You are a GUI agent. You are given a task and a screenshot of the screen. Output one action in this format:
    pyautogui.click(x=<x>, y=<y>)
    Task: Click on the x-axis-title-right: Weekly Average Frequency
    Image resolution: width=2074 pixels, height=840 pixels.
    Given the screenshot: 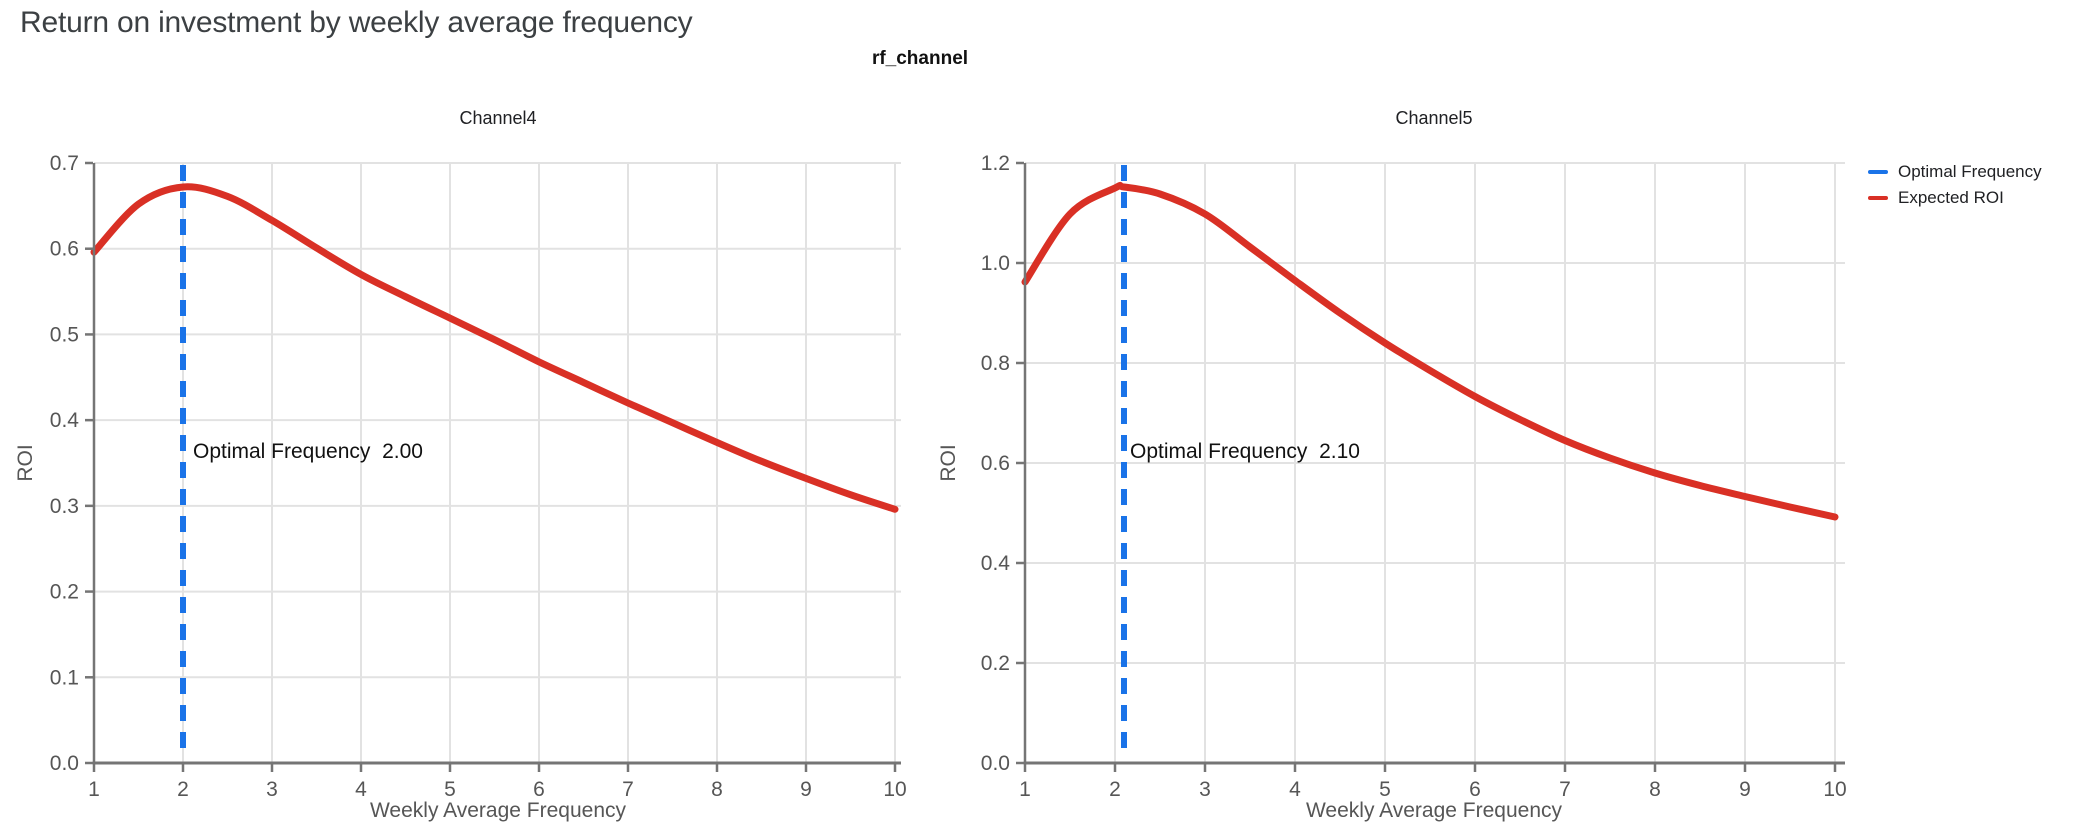 What is the action you would take?
    pyautogui.click(x=1434, y=810)
    